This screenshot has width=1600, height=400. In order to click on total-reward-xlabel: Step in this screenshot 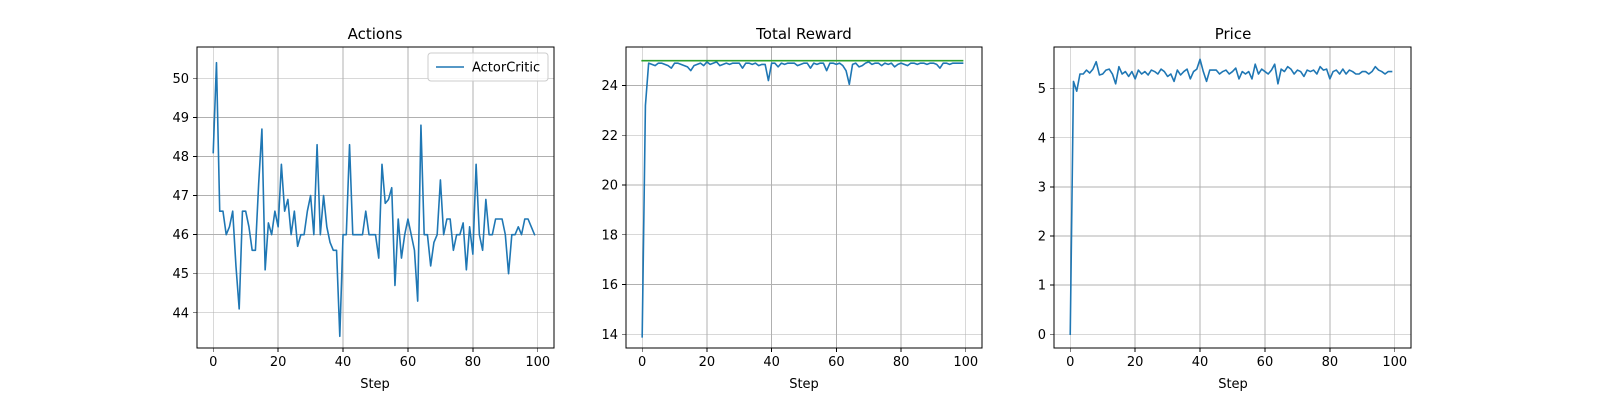, I will do `click(804, 384)`.